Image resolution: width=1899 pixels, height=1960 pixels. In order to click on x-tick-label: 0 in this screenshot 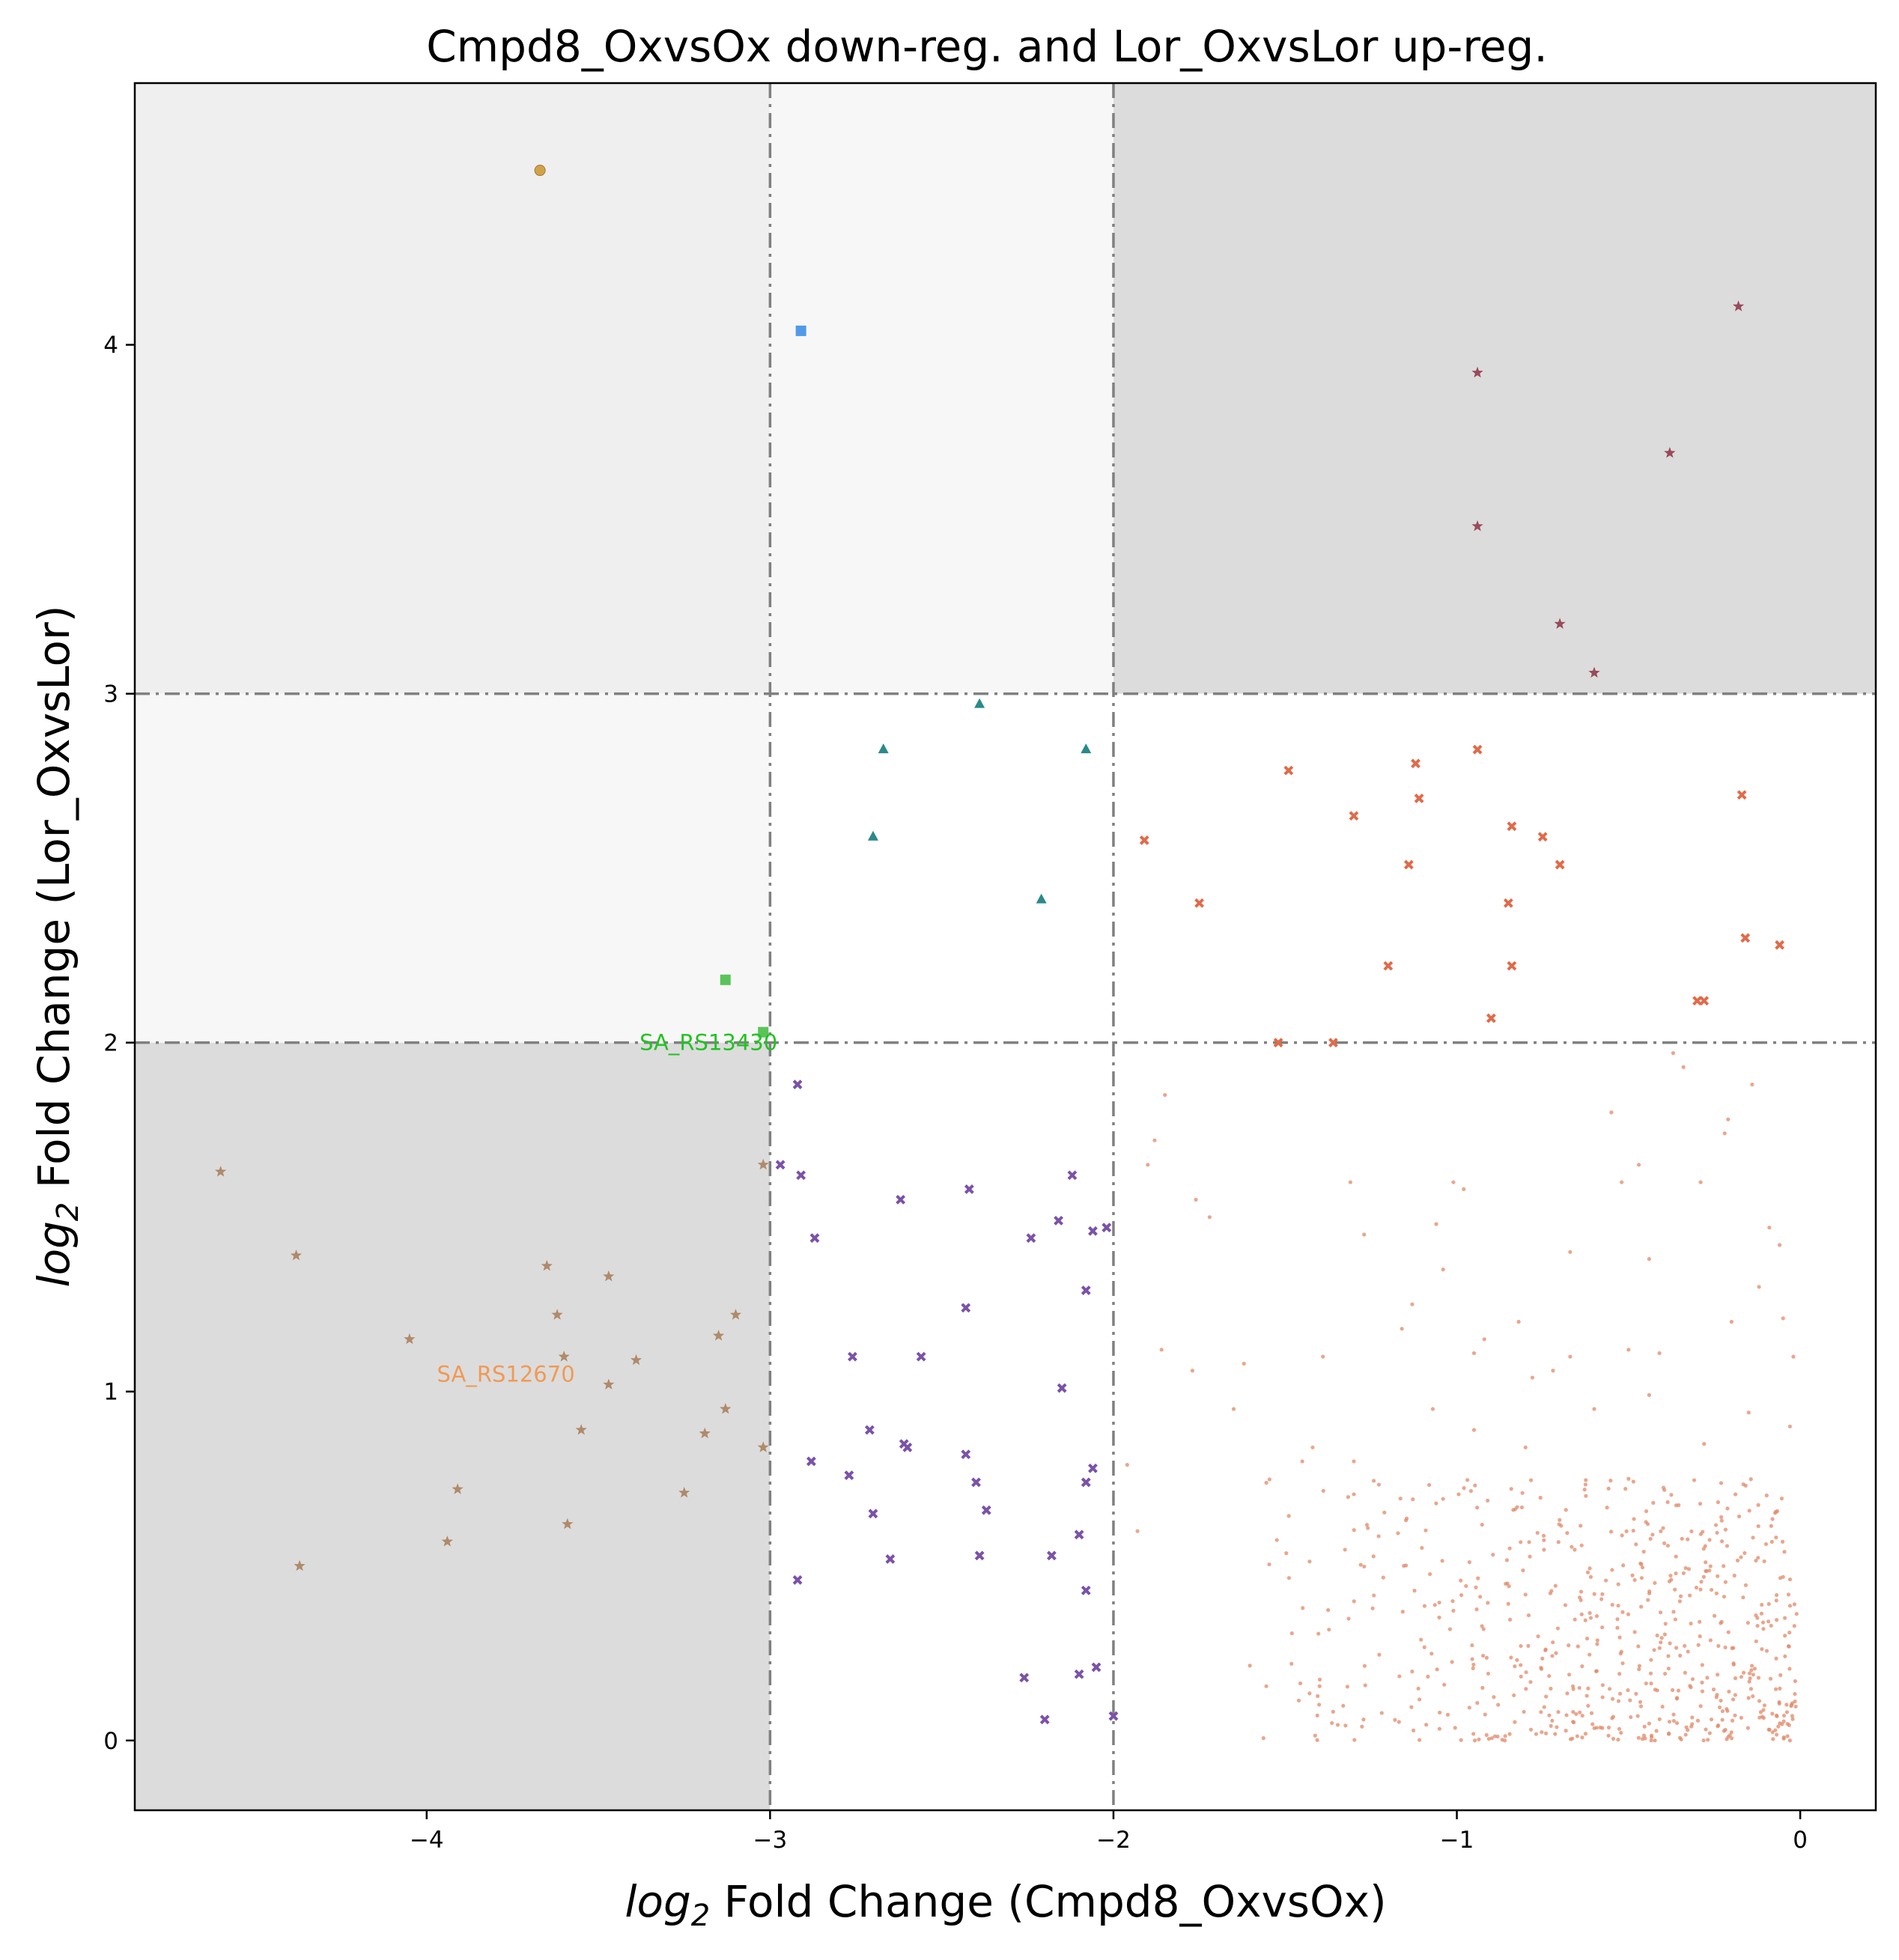, I will do `click(1800, 1840)`.